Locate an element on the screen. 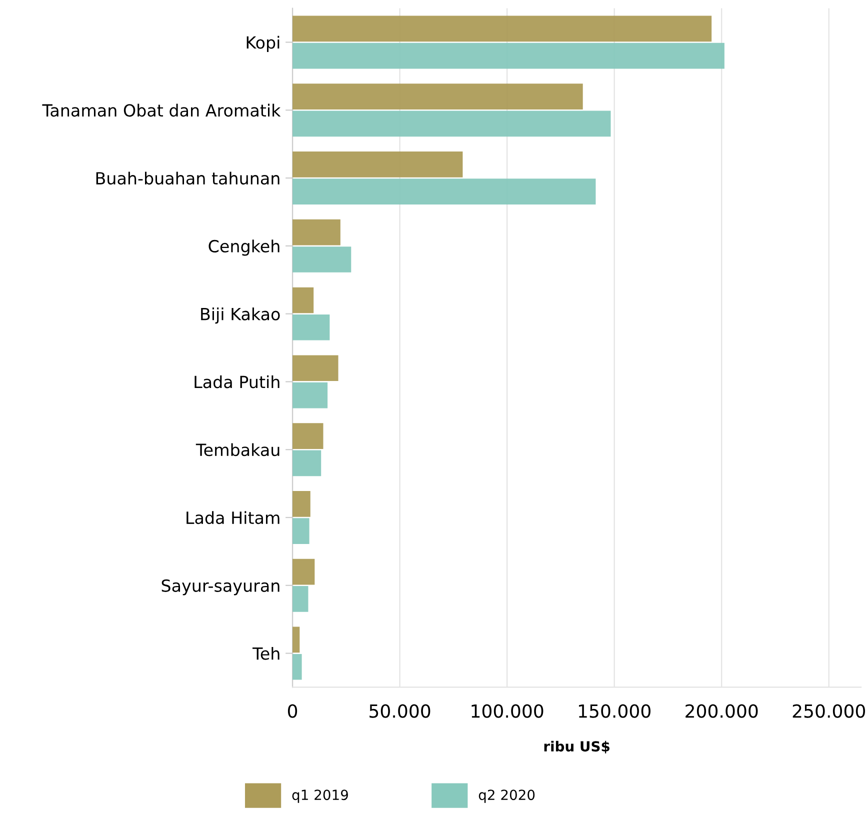 Image resolution: width=868 pixels, height=828 pixels. x-tick-label: 200.000 is located at coordinates (722, 711).